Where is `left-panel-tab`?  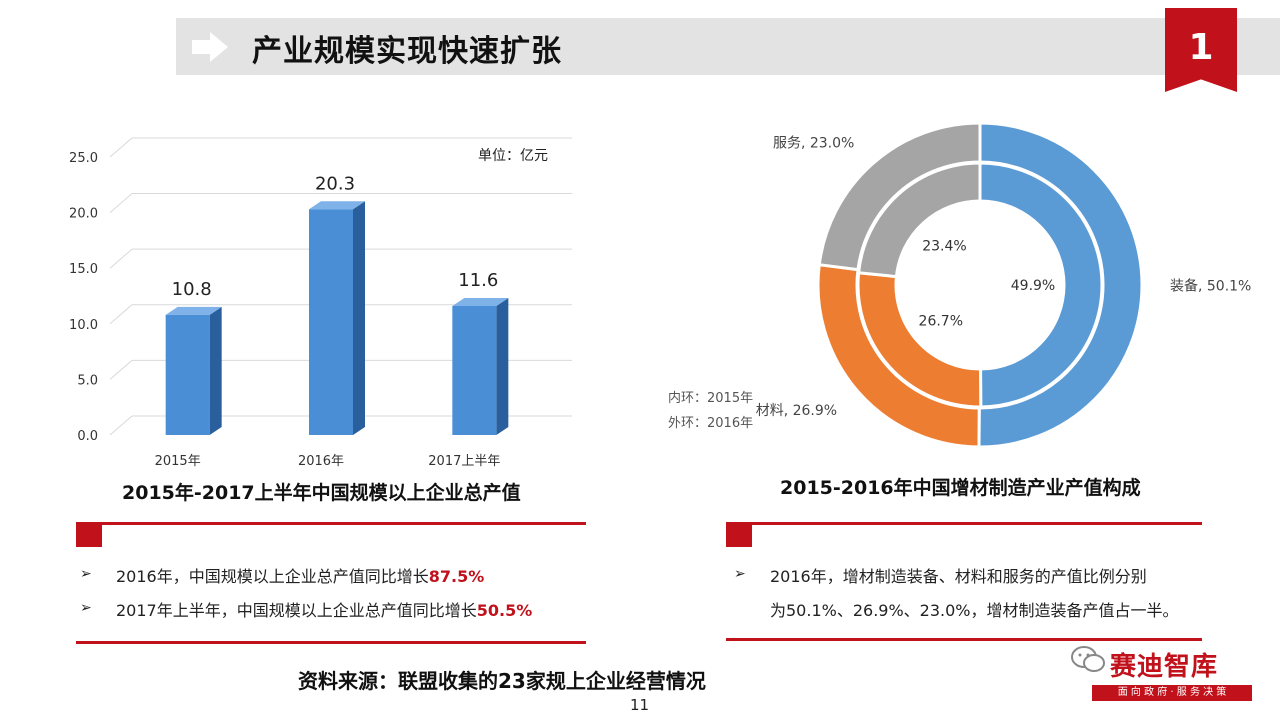 left-panel-tab is located at coordinates (89, 536).